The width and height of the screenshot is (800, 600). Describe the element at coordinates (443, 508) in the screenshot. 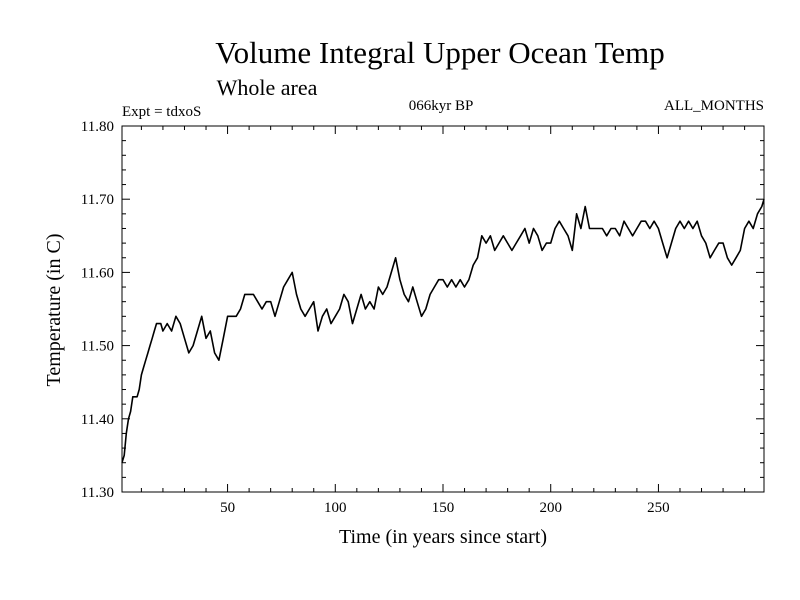

I see `x-tick-label: 150` at that location.